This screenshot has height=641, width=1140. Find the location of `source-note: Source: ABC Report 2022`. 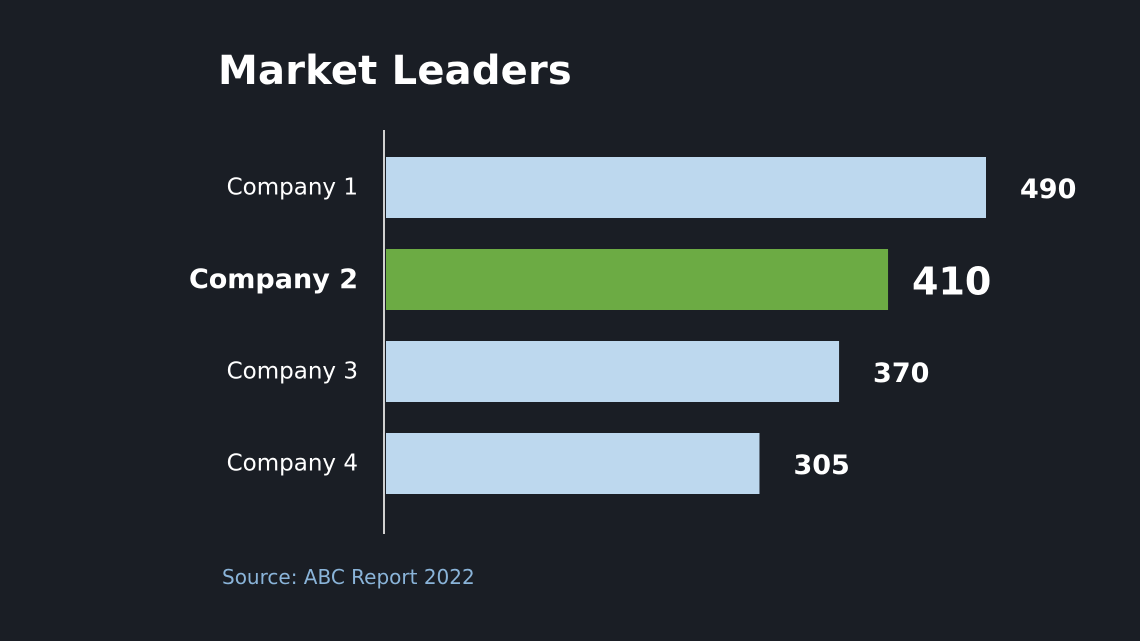

source-note: Source: ABC Report 2022 is located at coordinates (348, 577).